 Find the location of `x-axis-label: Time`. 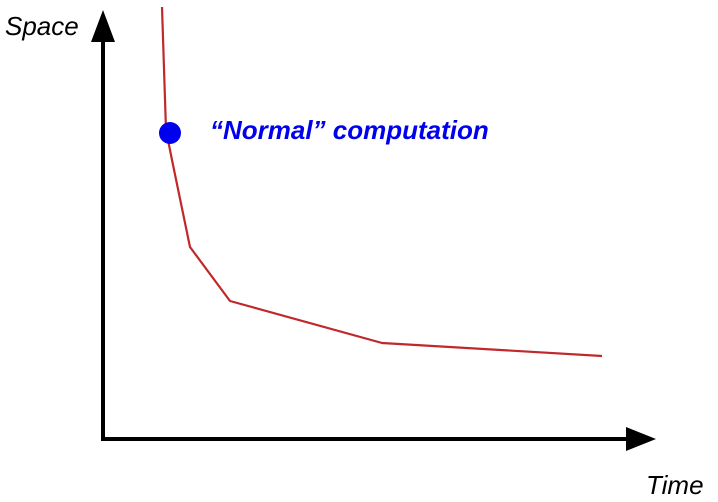

x-axis-label: Time is located at coordinates (675, 485).